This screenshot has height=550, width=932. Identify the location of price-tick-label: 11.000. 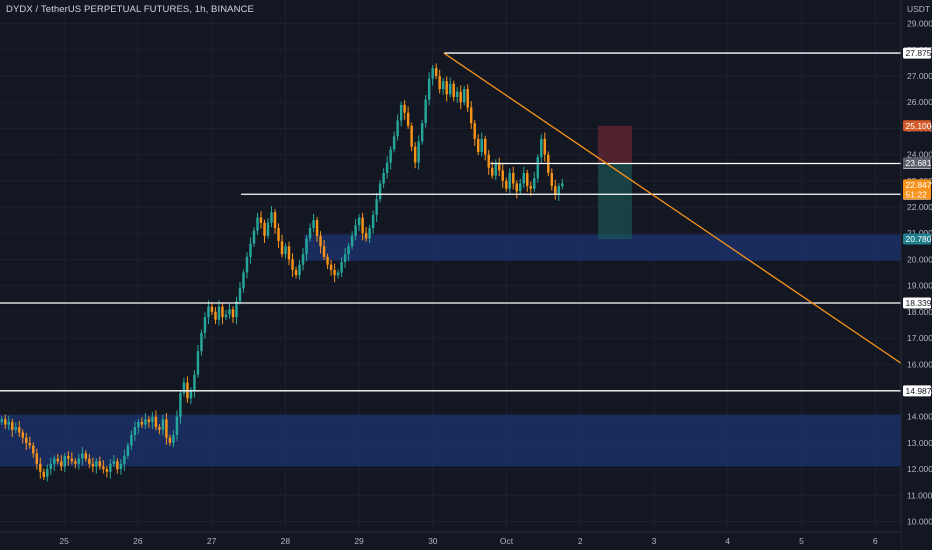
(919, 495).